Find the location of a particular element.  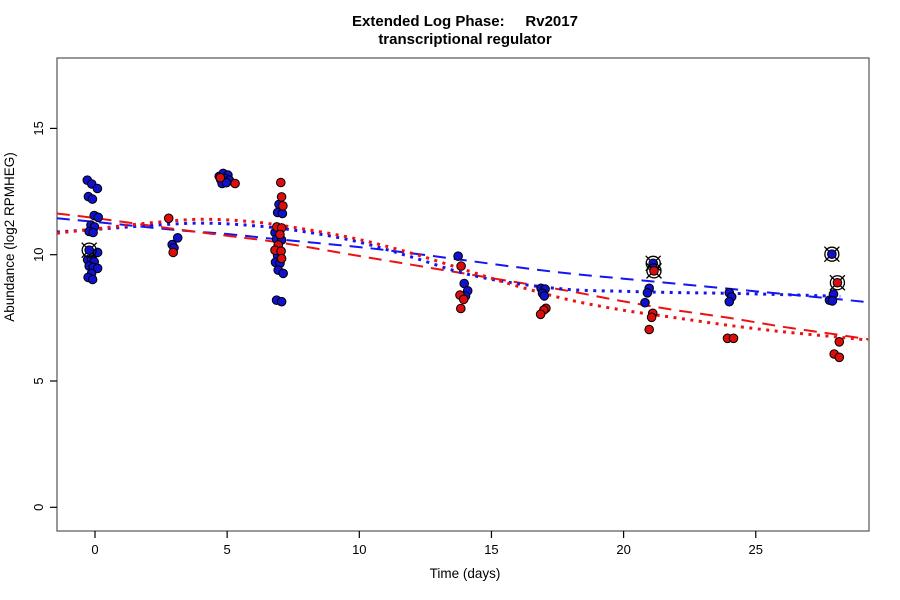

y-tick-label: 15 is located at coordinates (38, 128).